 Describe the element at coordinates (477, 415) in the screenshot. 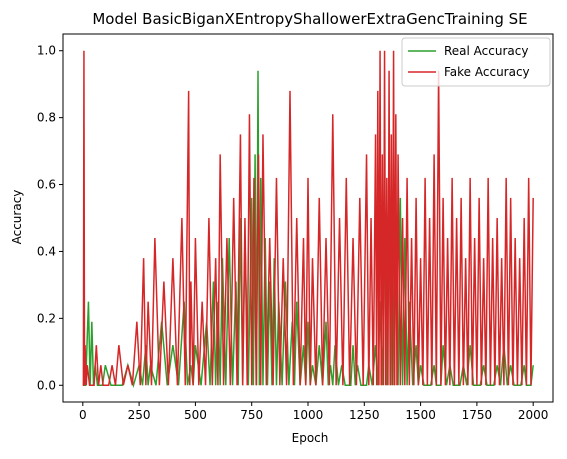

I see `x-tick-label: 1750` at that location.